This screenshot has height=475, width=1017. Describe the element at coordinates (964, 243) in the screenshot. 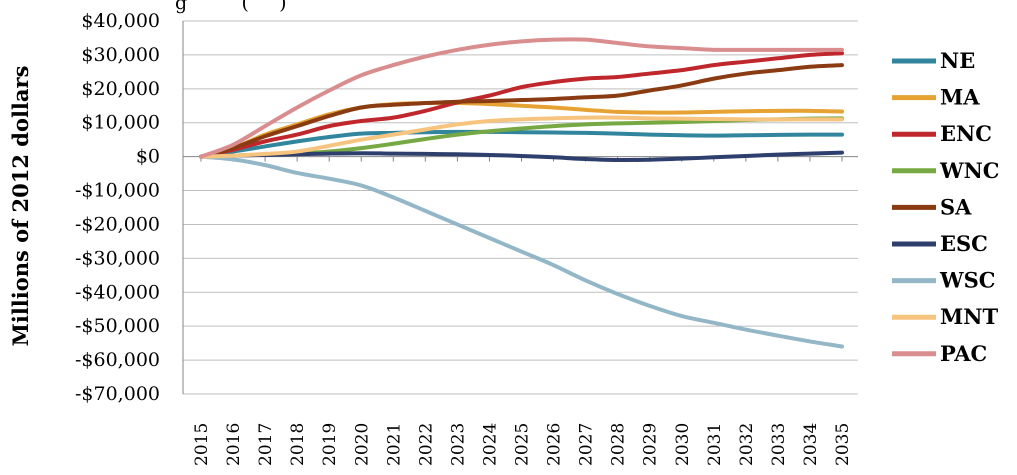

I see `legend-label-esc: ESC` at that location.